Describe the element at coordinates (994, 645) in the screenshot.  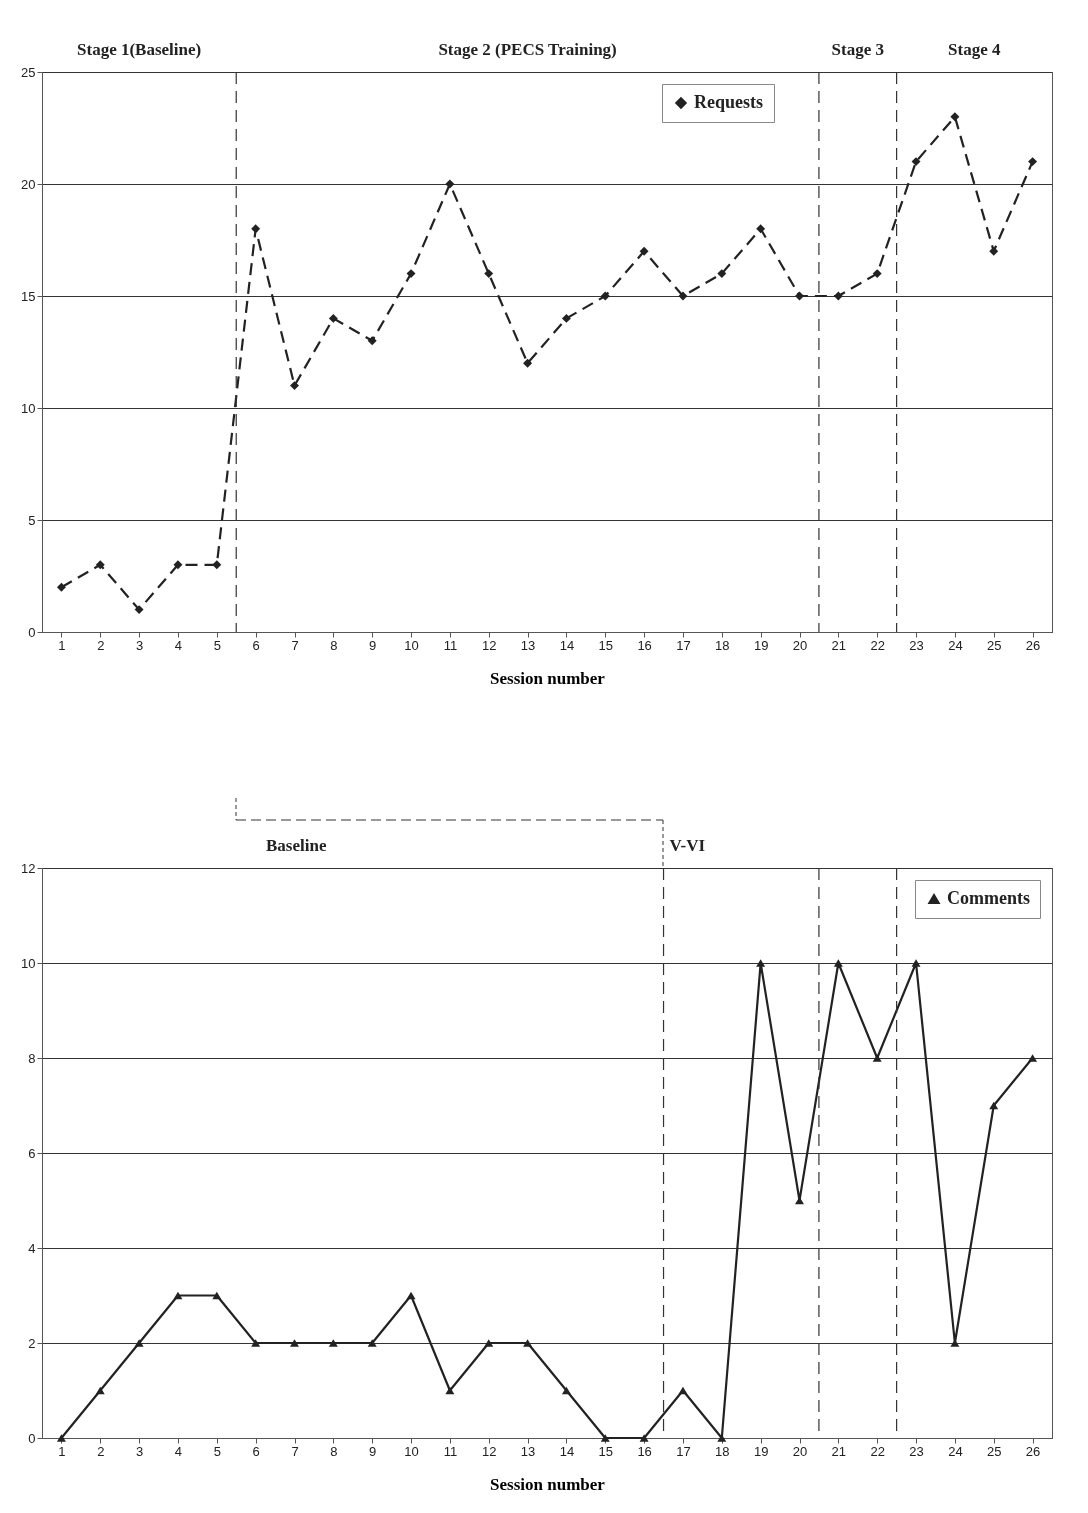
I see `x-tick-label: 25` at that location.